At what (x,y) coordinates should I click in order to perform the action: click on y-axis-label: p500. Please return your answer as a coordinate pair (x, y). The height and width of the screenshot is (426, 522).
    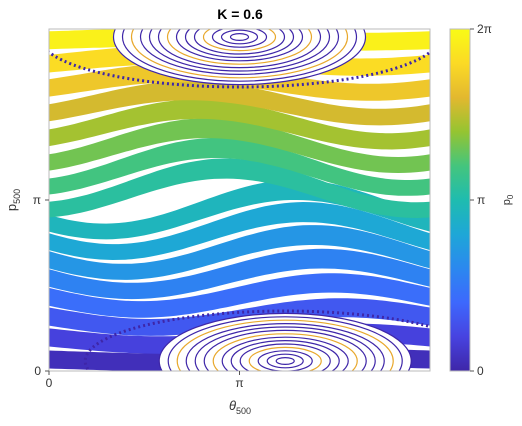
    Looking at the image, I should click on (13, 200).